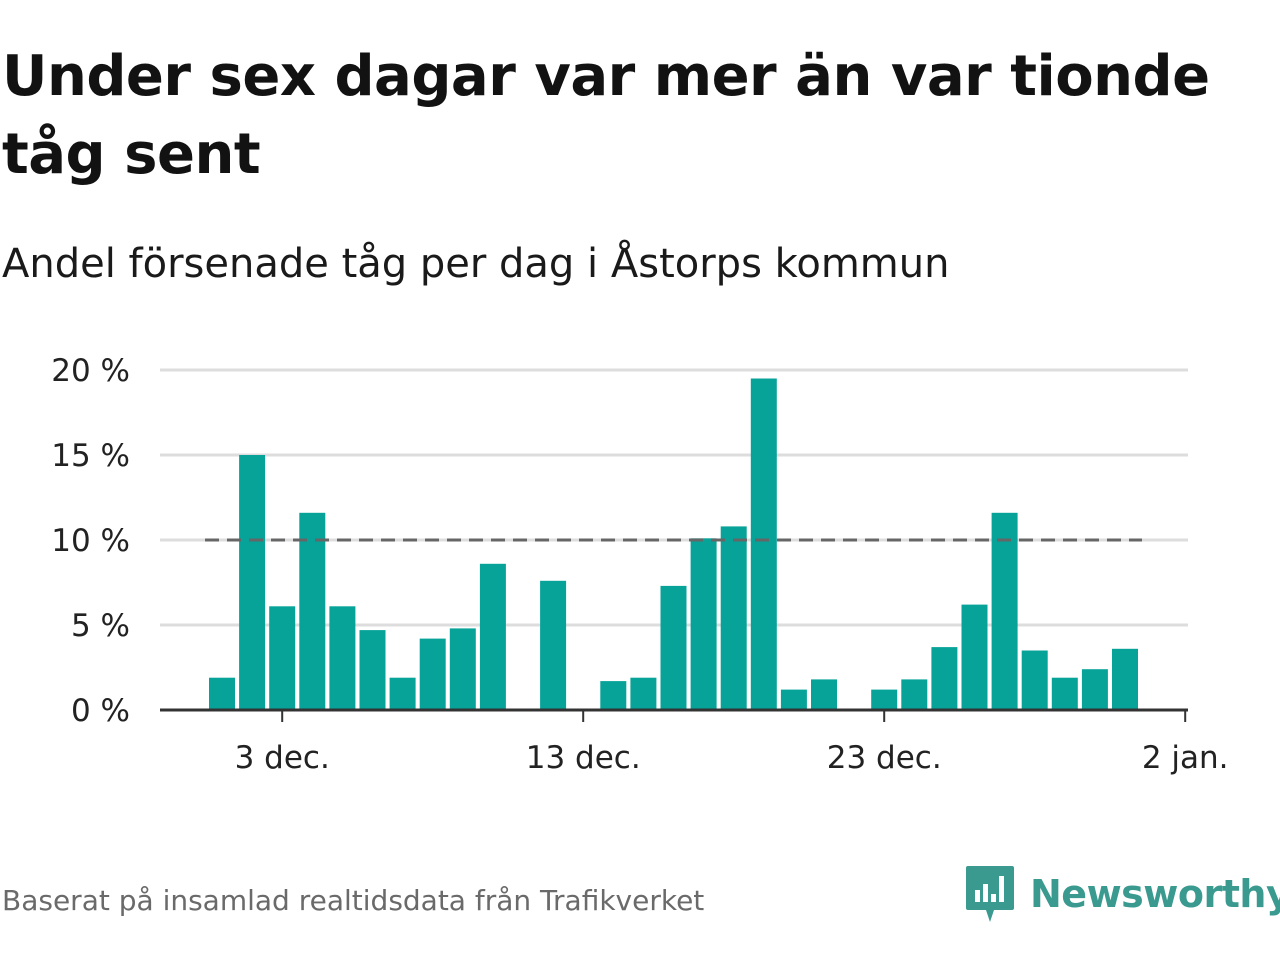  Describe the element at coordinates (583, 758) in the screenshot. I see `x-tick-label: 13 dec.` at that location.